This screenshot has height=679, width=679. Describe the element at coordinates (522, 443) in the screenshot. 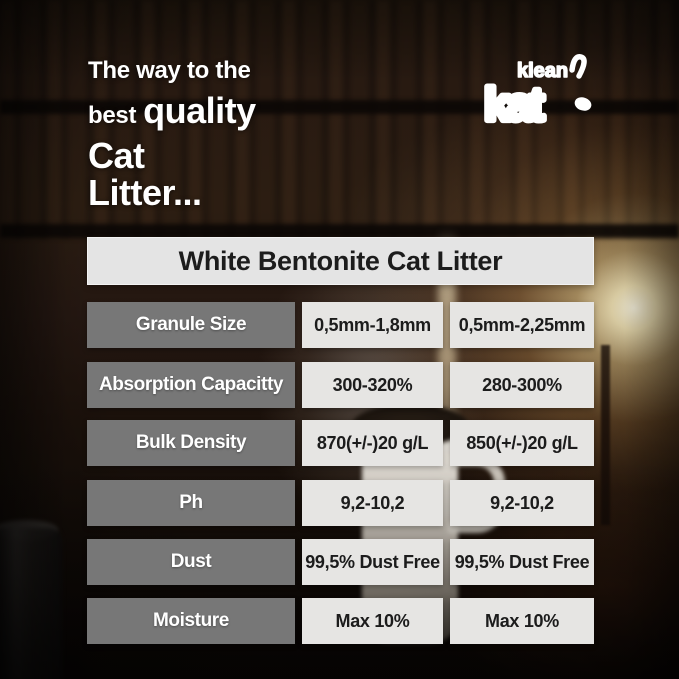

I see `row-value-2: 850(+/-)20 g/L` at that location.